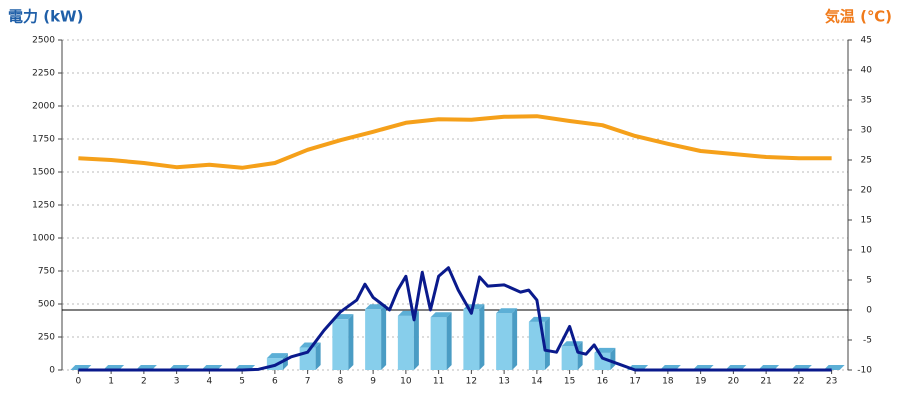 The height and width of the screenshot is (400, 900). I want to click on x-tick-label: 13, so click(503, 382).